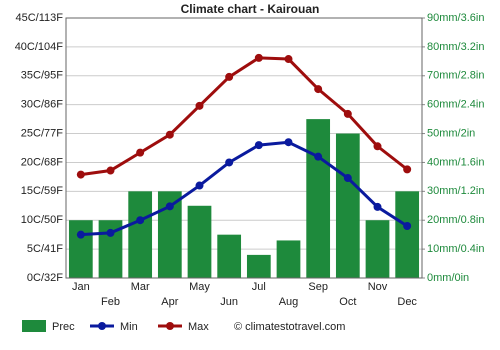 The width and height of the screenshot is (500, 350). What do you see at coordinates (289, 327) in the screenshot?
I see `credit: © climatestotravel.com` at bounding box center [289, 327].